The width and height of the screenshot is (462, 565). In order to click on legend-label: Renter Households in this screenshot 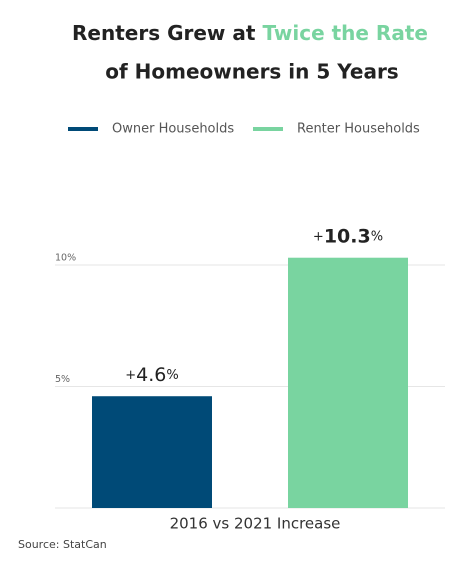, I will do `click(358, 129)`.